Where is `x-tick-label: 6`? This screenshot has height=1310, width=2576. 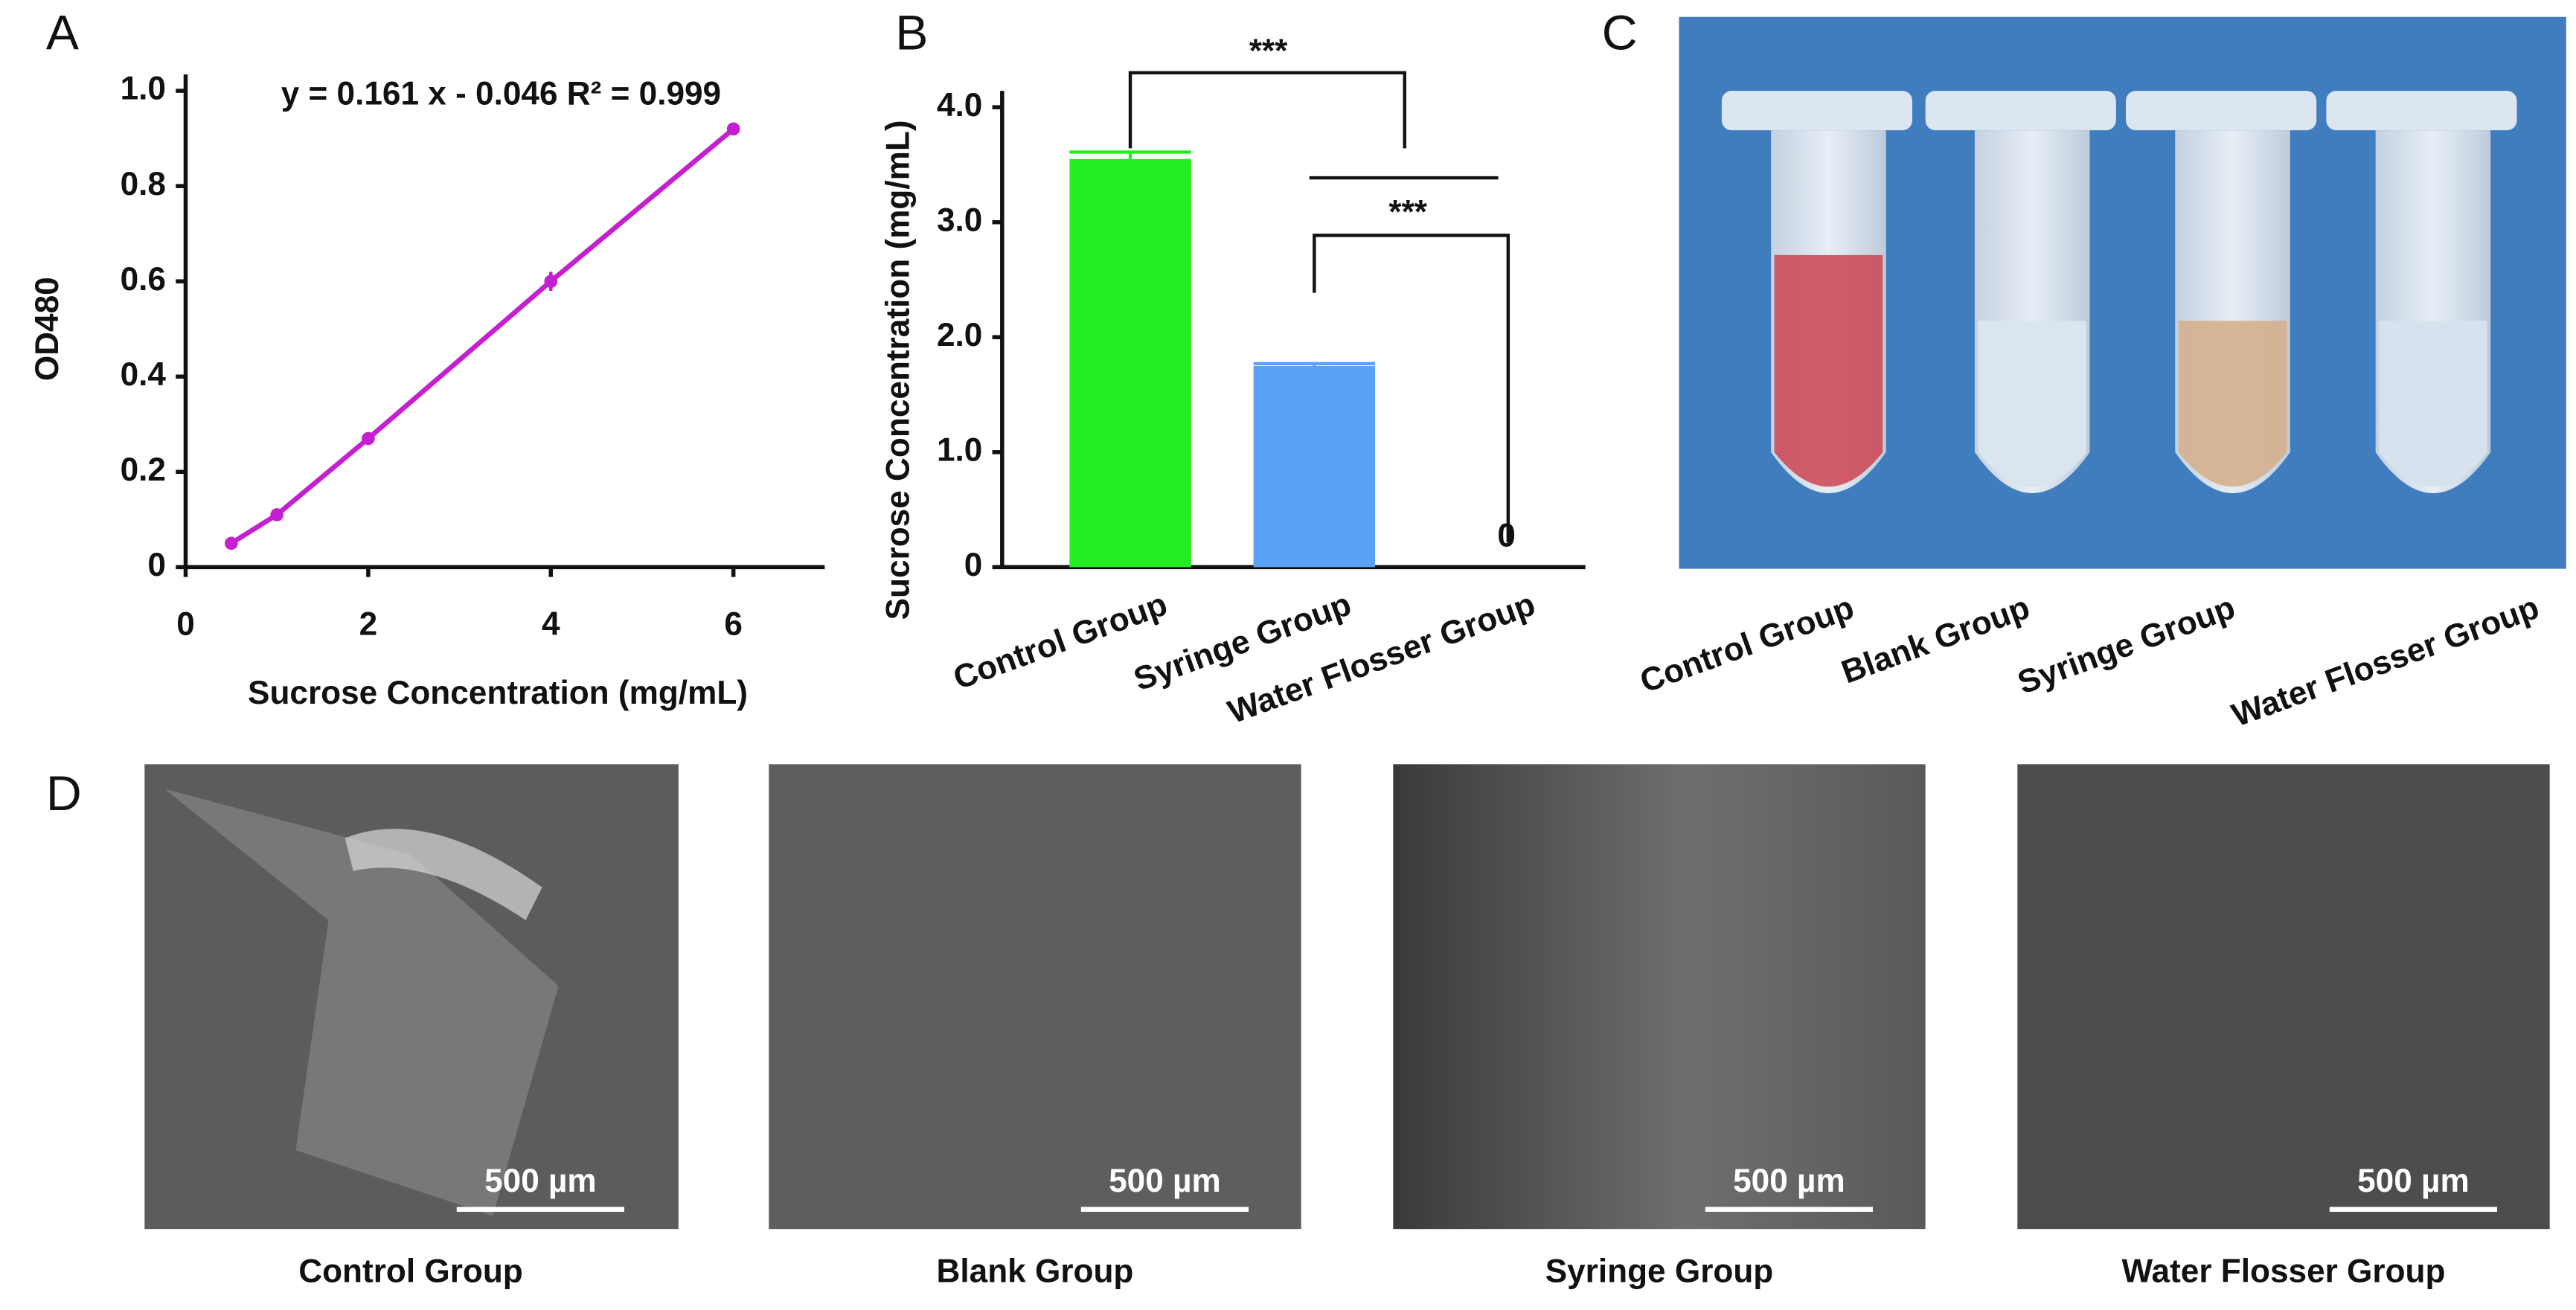 x-tick-label: 6 is located at coordinates (733, 624).